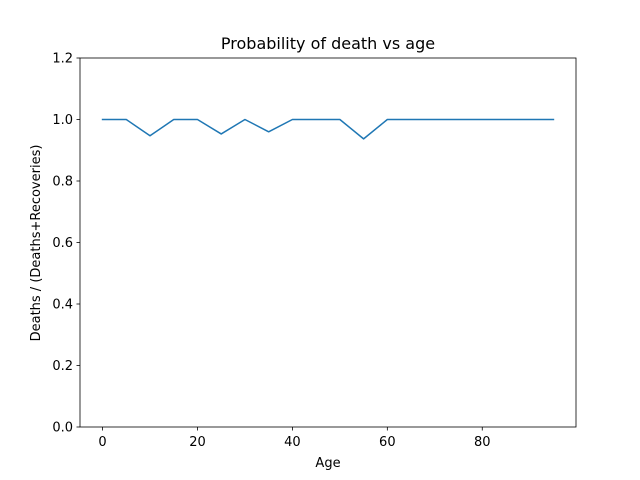  I want to click on chart-title: Probability of death vs age, so click(328, 43).